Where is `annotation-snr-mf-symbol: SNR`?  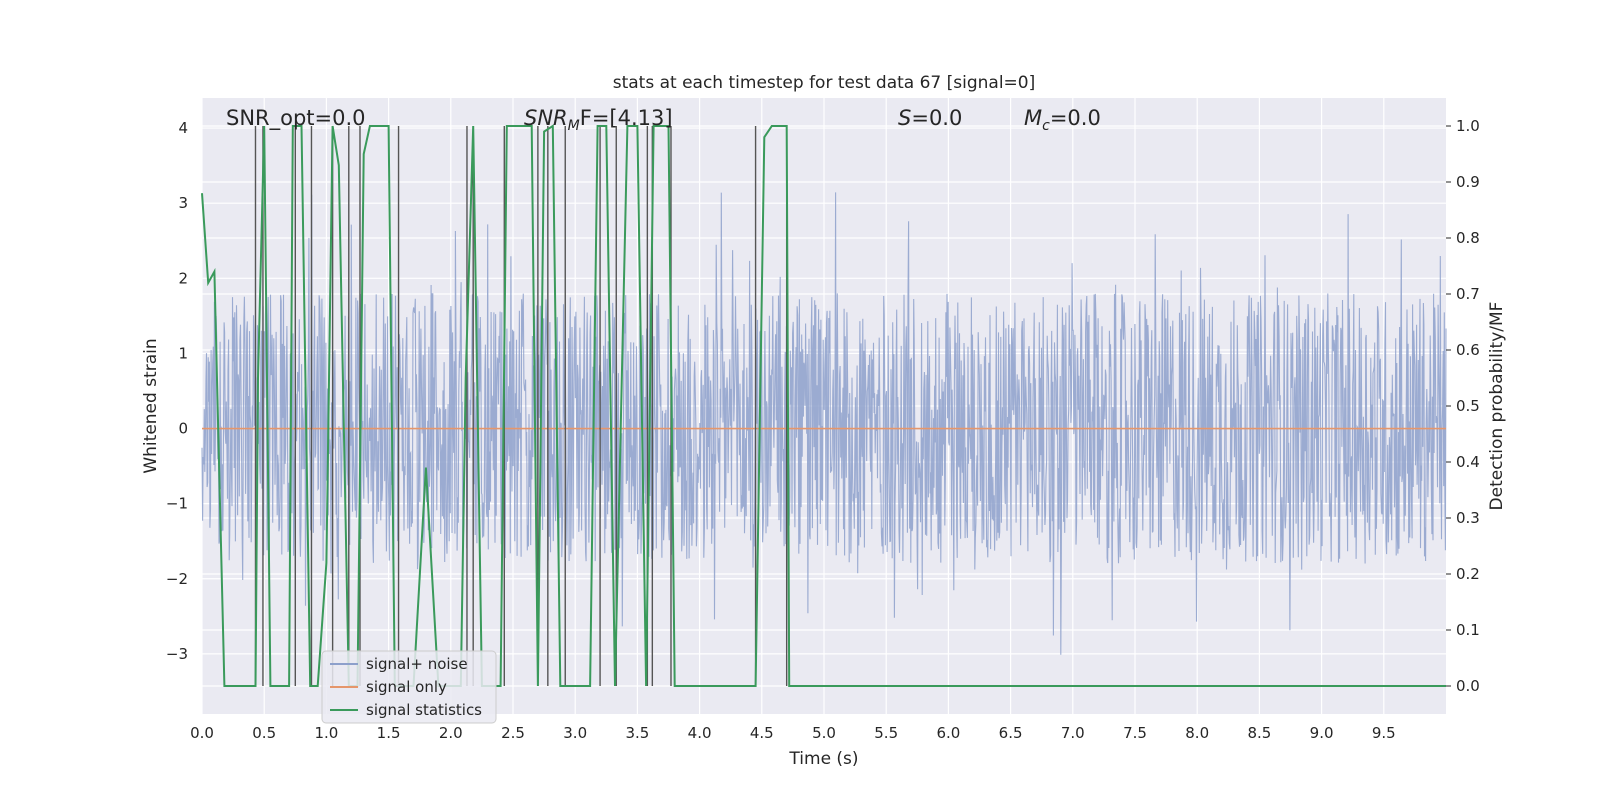
annotation-snr-mf-symbol: SNR is located at coordinates (546, 118).